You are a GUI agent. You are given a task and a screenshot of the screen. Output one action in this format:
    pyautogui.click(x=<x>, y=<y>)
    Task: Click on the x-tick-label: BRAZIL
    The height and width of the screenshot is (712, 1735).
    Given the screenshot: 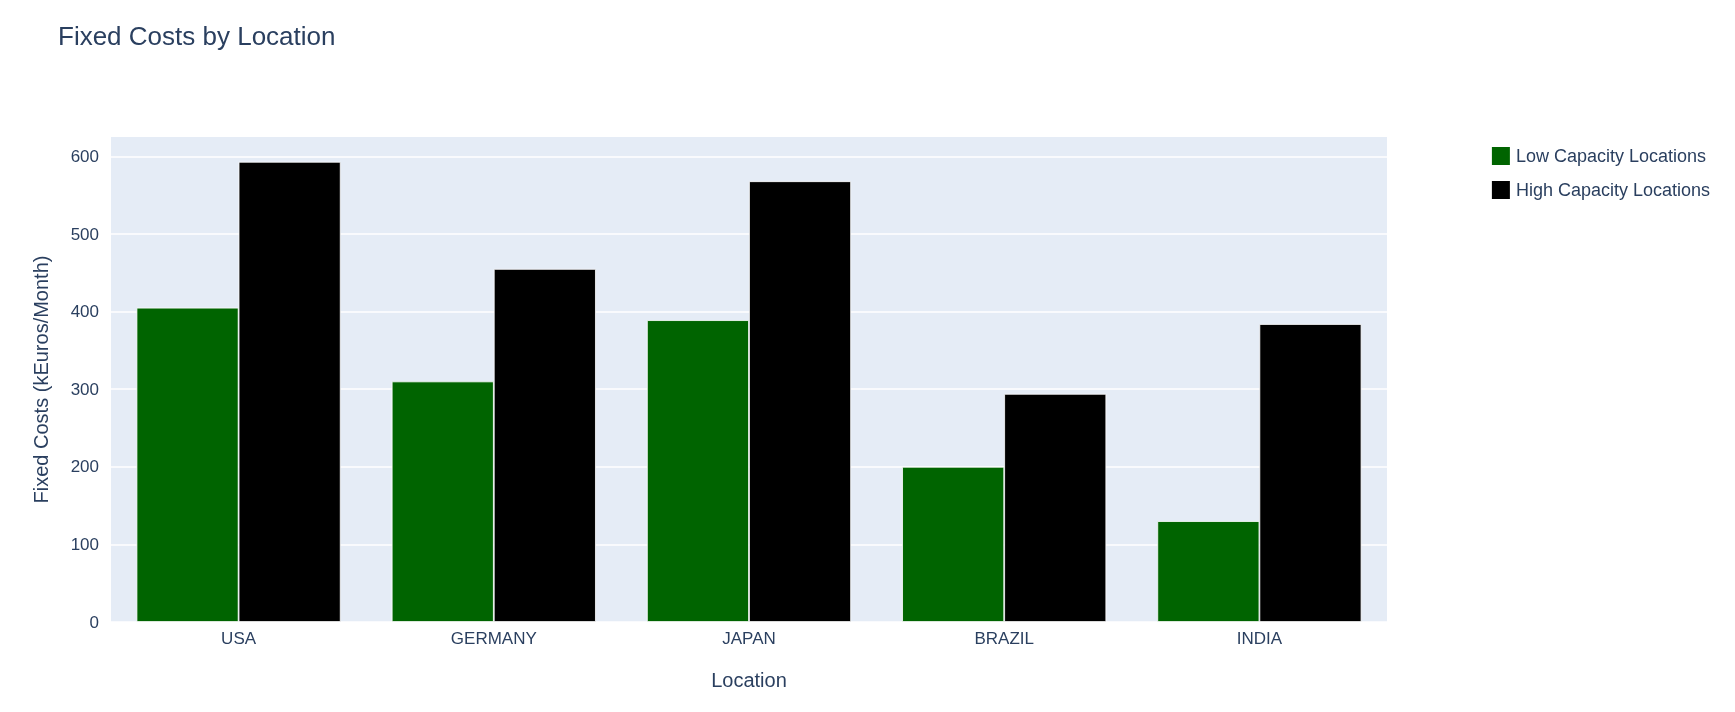 What is the action you would take?
    pyautogui.click(x=1004, y=638)
    